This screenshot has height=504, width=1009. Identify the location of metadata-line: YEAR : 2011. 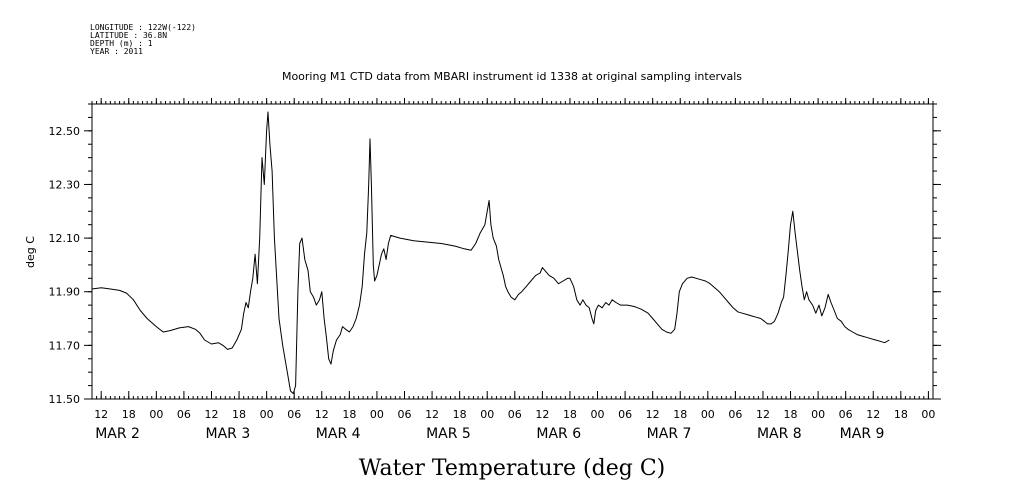
(116, 51).